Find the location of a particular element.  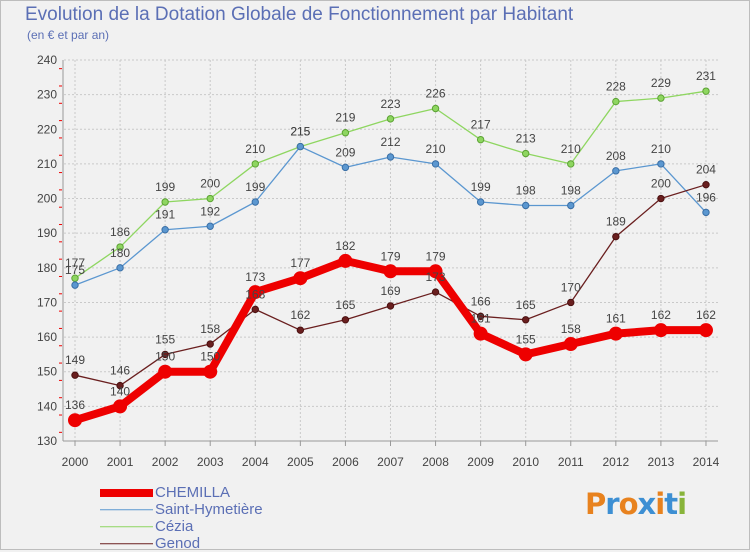

y-tick-label: 160 is located at coordinates (47, 337).